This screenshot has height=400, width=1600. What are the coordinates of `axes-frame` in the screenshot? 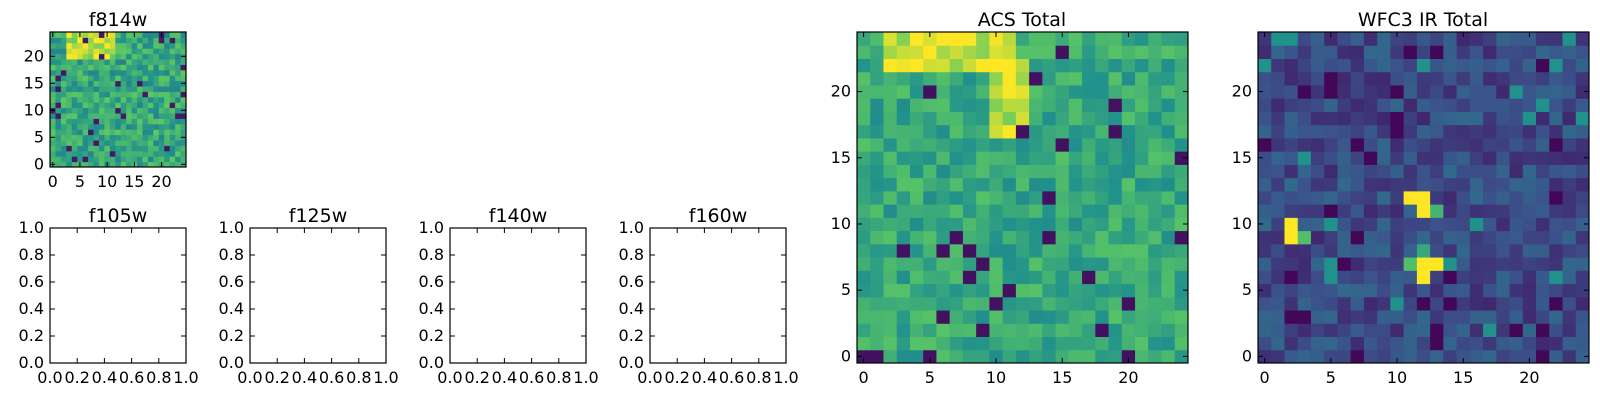 It's located at (318, 295).